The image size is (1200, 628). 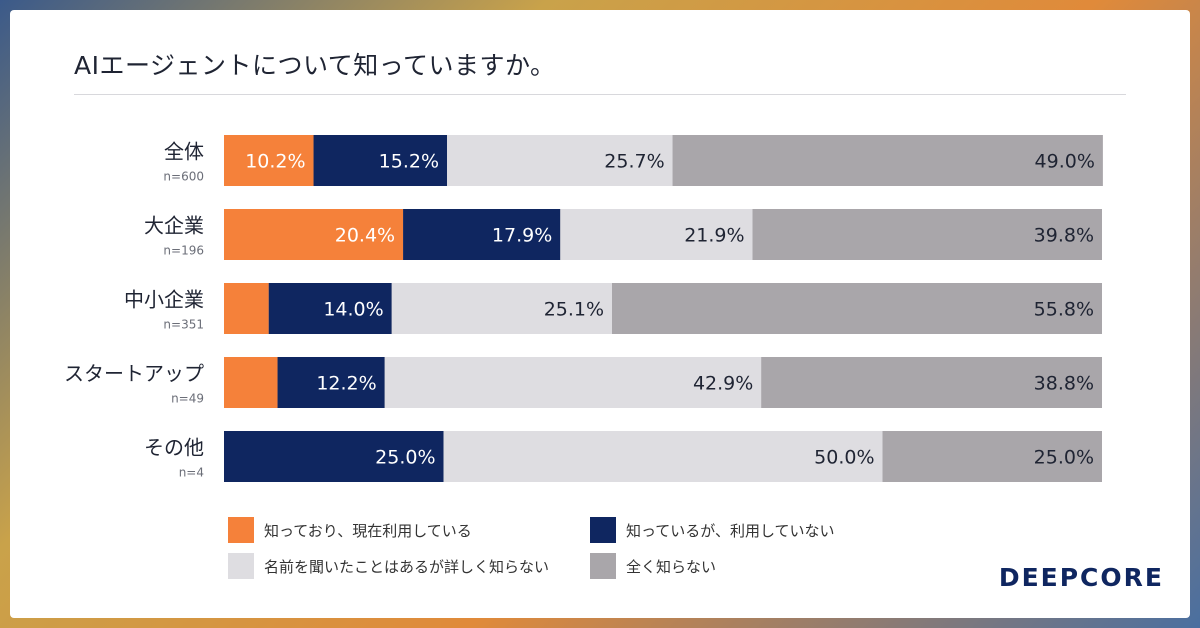 I want to click on data-label: 15.2%, so click(x=409, y=162).